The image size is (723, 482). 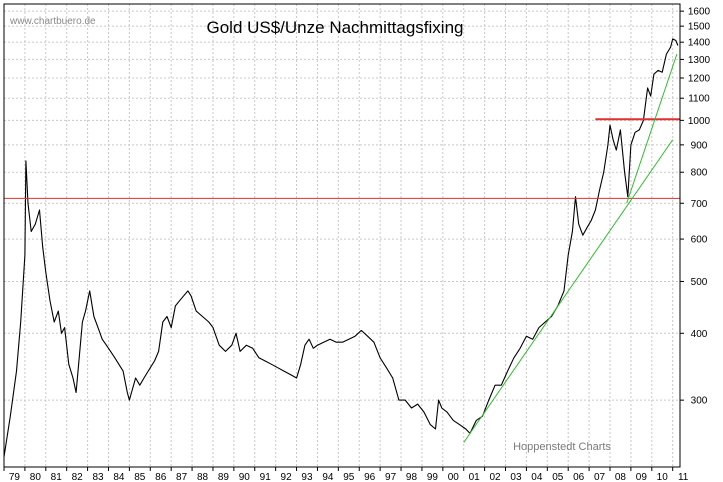 What do you see at coordinates (391, 477) in the screenshot?
I see `x-tick-label: 97` at bounding box center [391, 477].